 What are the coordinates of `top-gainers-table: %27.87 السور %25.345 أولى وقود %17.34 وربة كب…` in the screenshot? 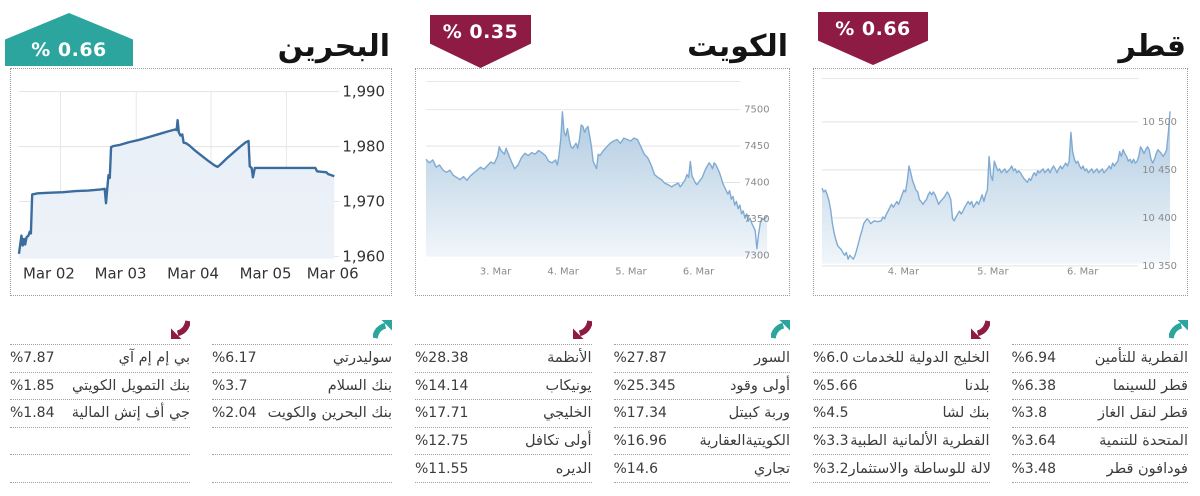 It's located at (701, 401).